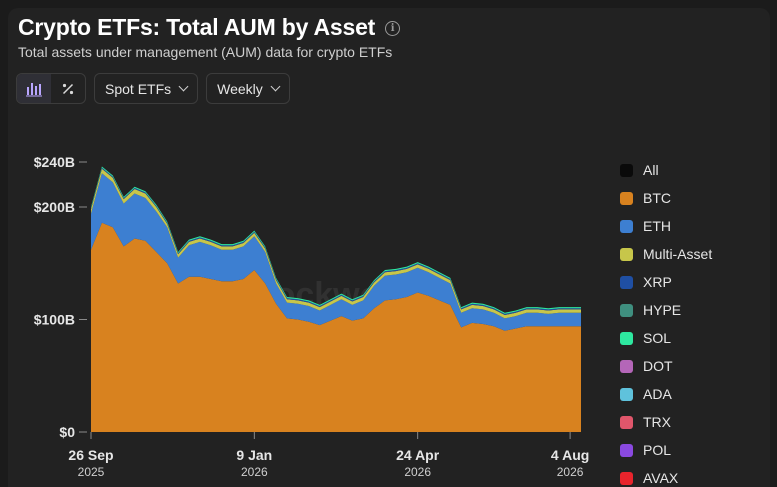 The height and width of the screenshot is (487, 777). Describe the element at coordinates (661, 478) in the screenshot. I see `legend-label: AVAX` at that location.